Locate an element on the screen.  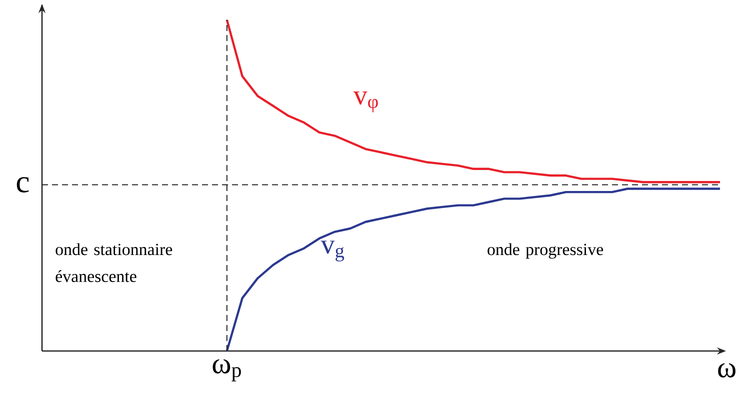
series-label: v$_{g}$ is located at coordinates (332, 251).